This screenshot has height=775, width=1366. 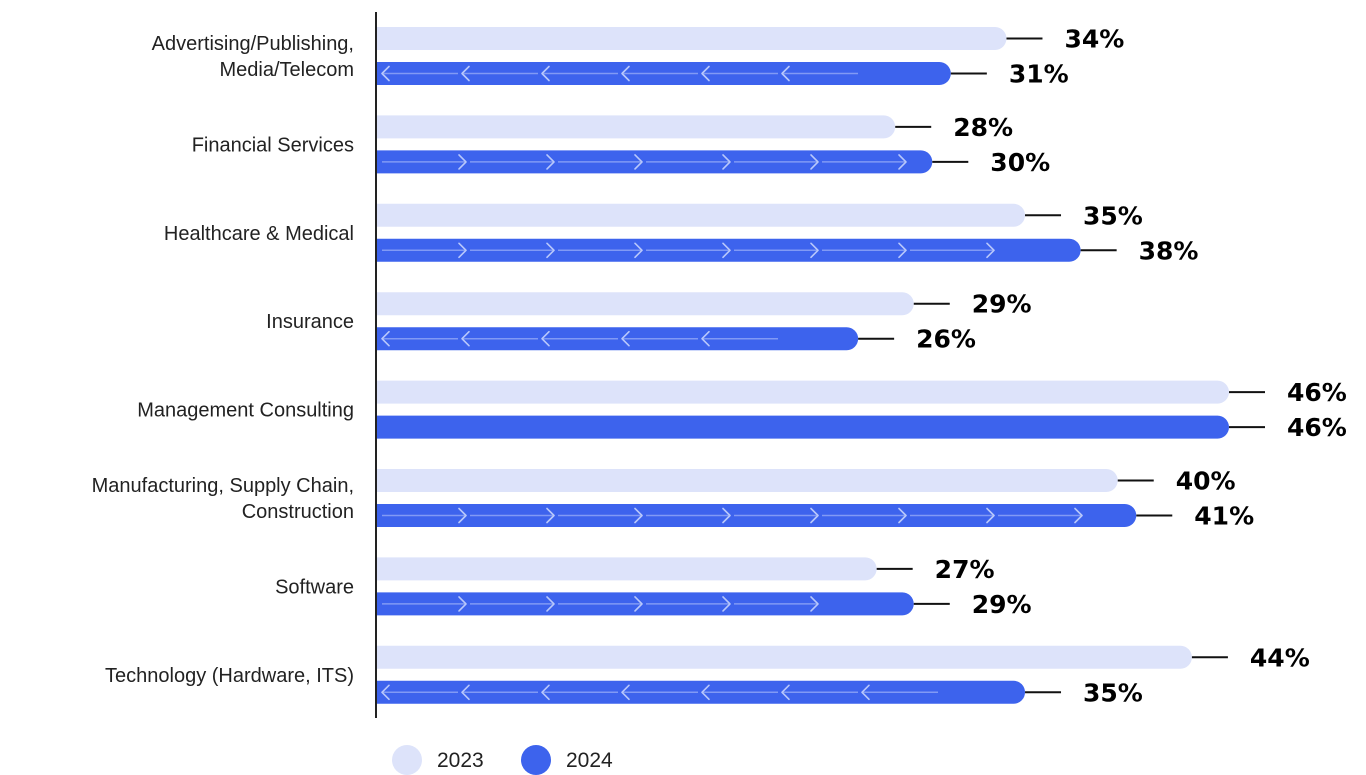 I want to click on value-label-2023-2: 35%, so click(x=1113, y=215).